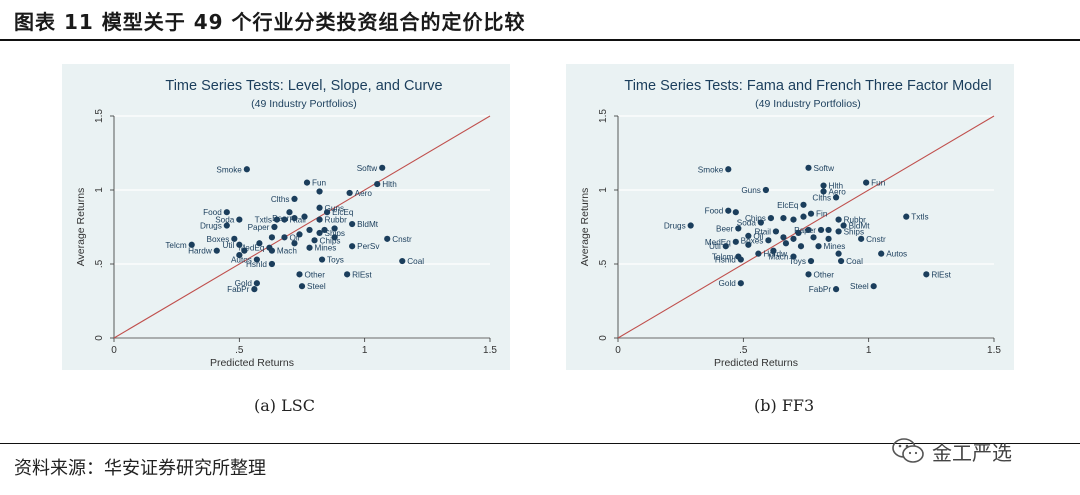 This screenshot has height=495, width=1080. What do you see at coordinates (336, 220) in the screenshot?
I see `point-label: Rubbr` at bounding box center [336, 220].